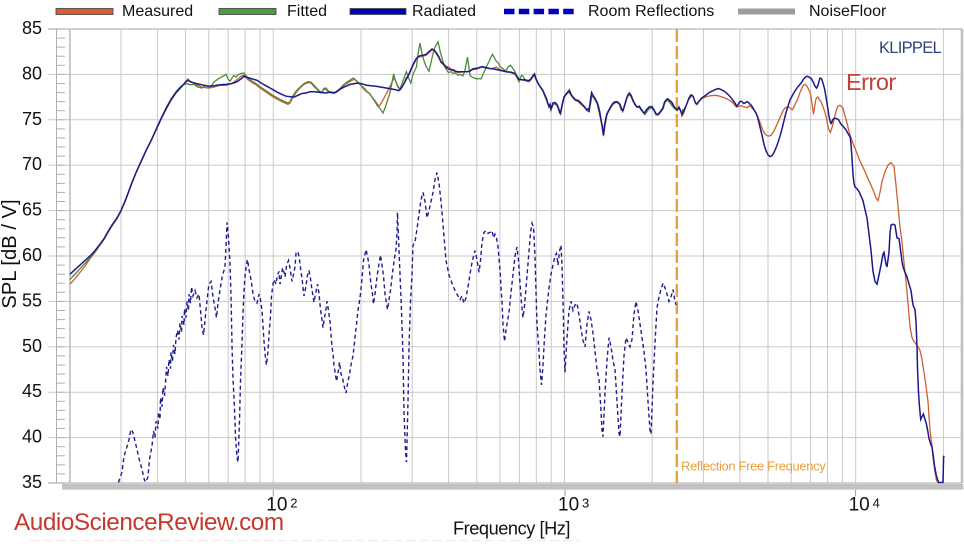 The image size is (964, 549). I want to click on svg-text: 45, so click(32, 391).